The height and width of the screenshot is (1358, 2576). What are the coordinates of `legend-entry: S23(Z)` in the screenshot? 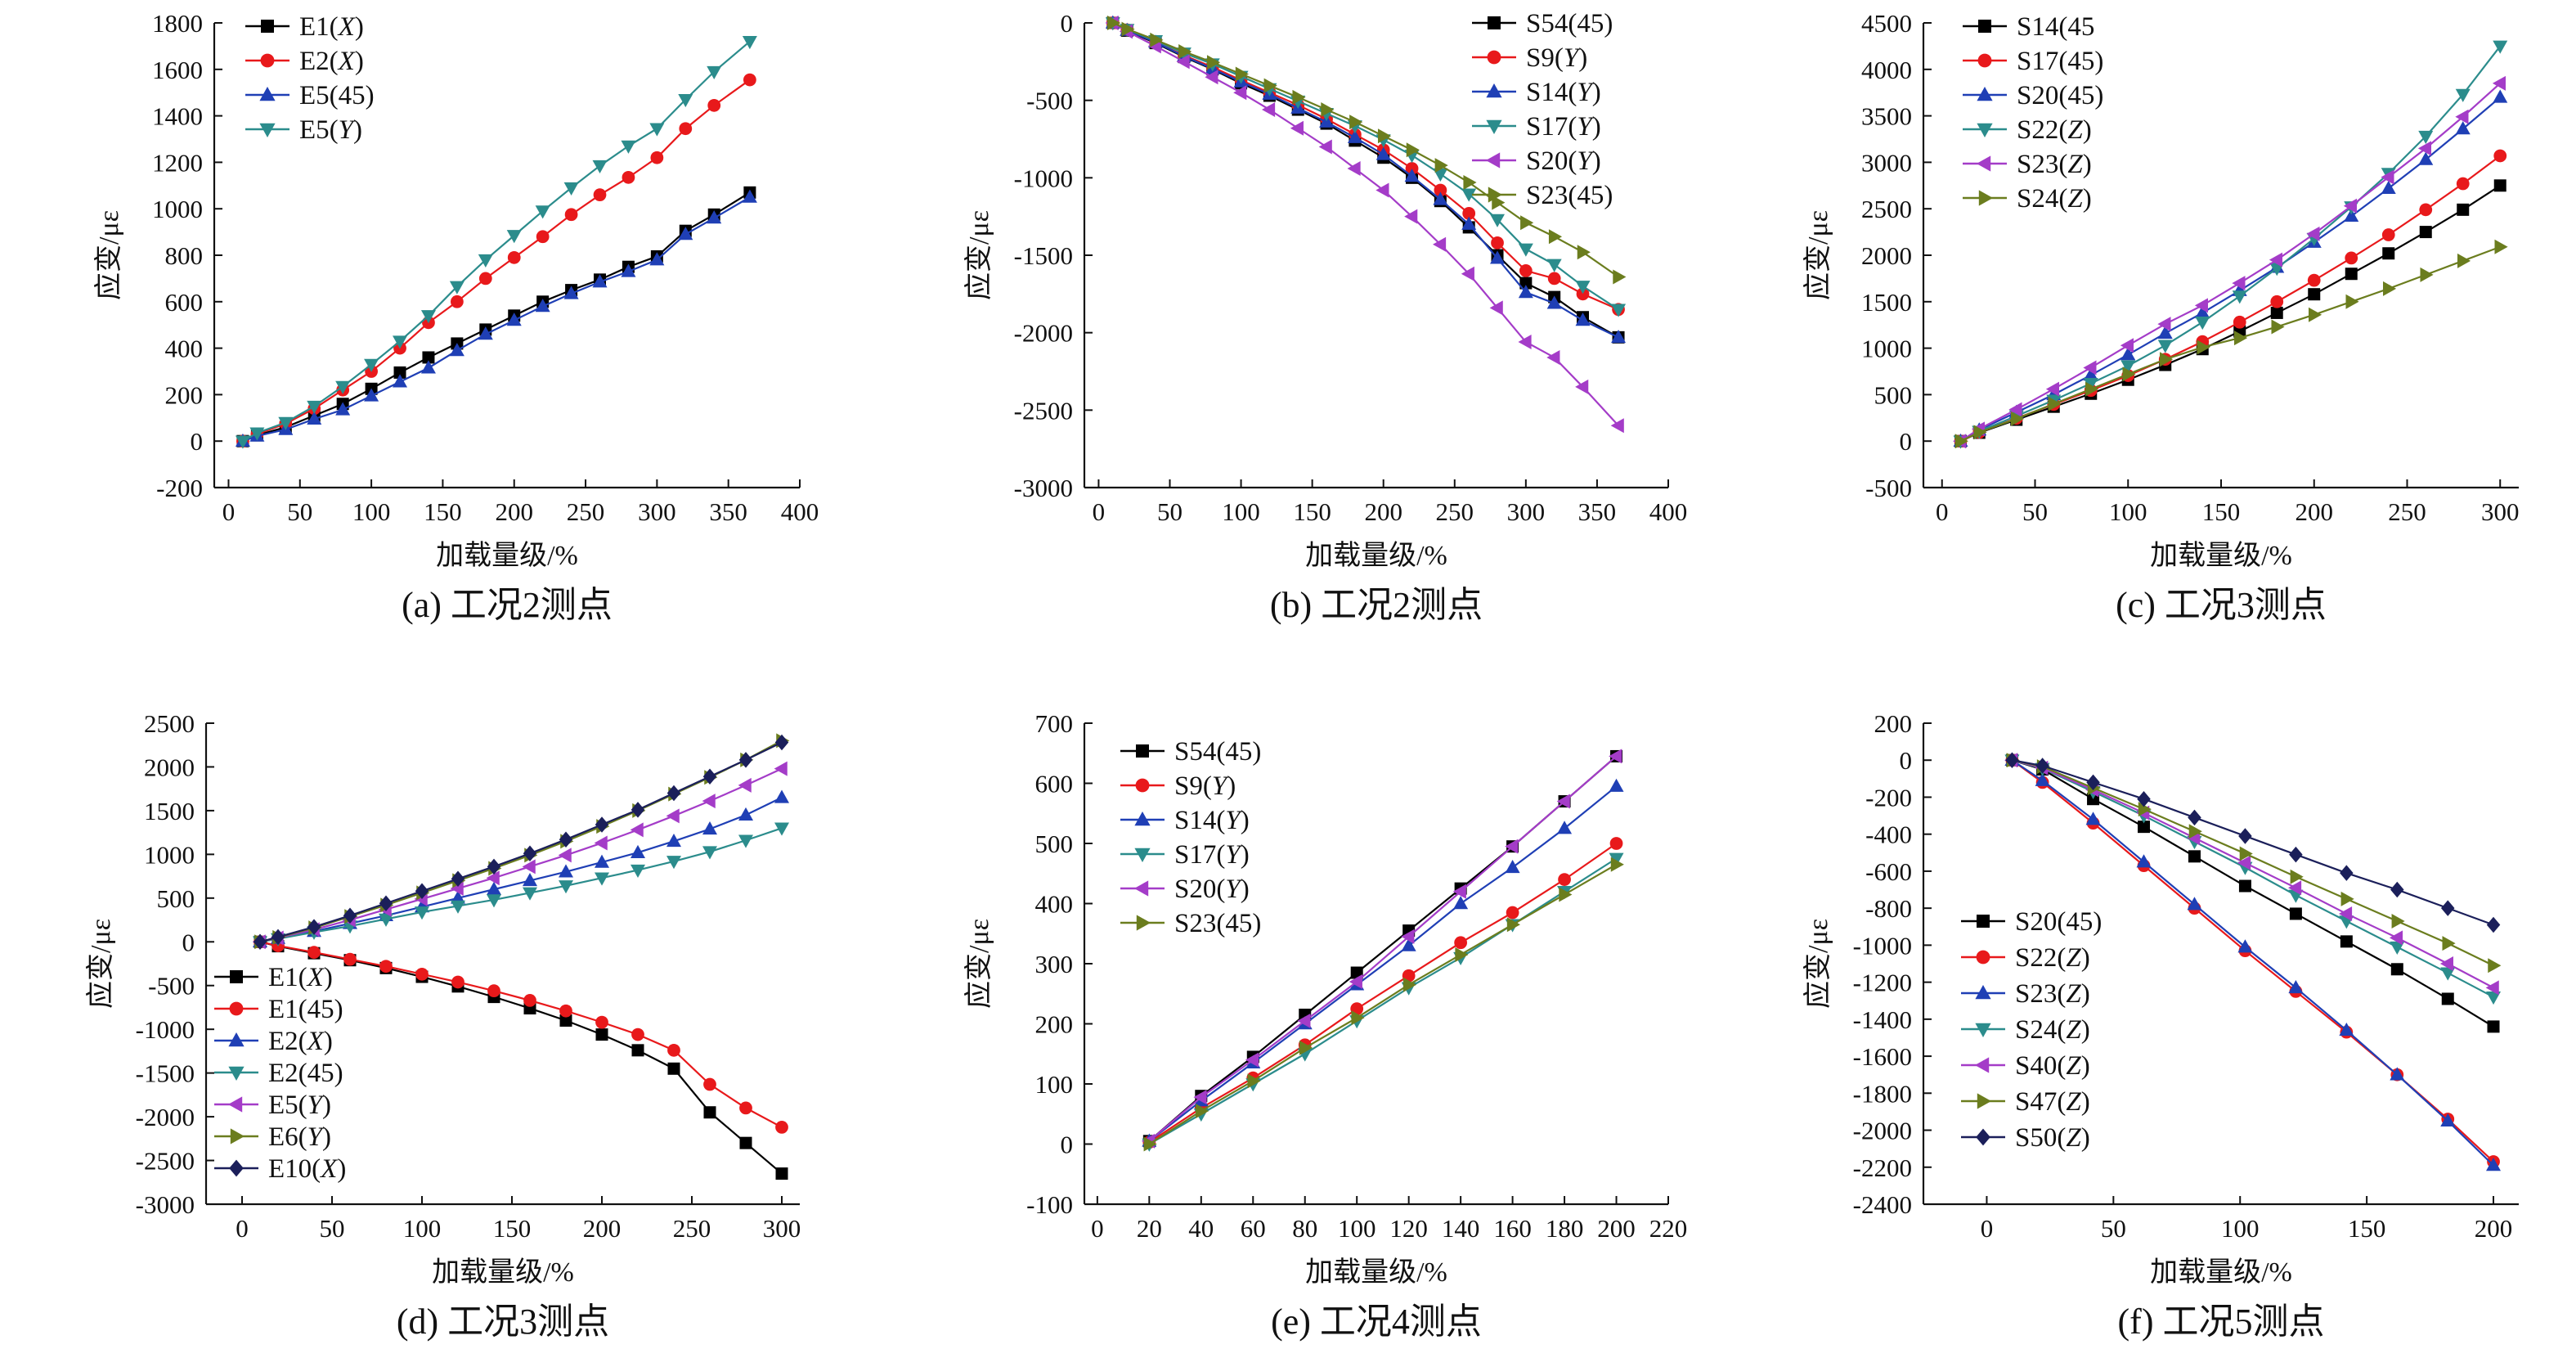 It's located at (2028, 165).